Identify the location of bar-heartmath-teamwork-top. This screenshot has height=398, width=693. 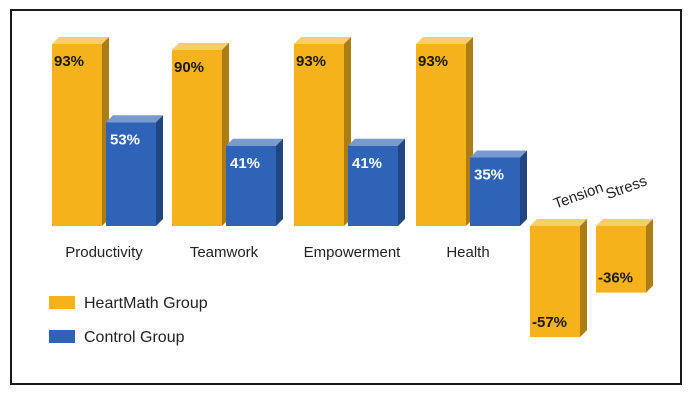
(200, 46).